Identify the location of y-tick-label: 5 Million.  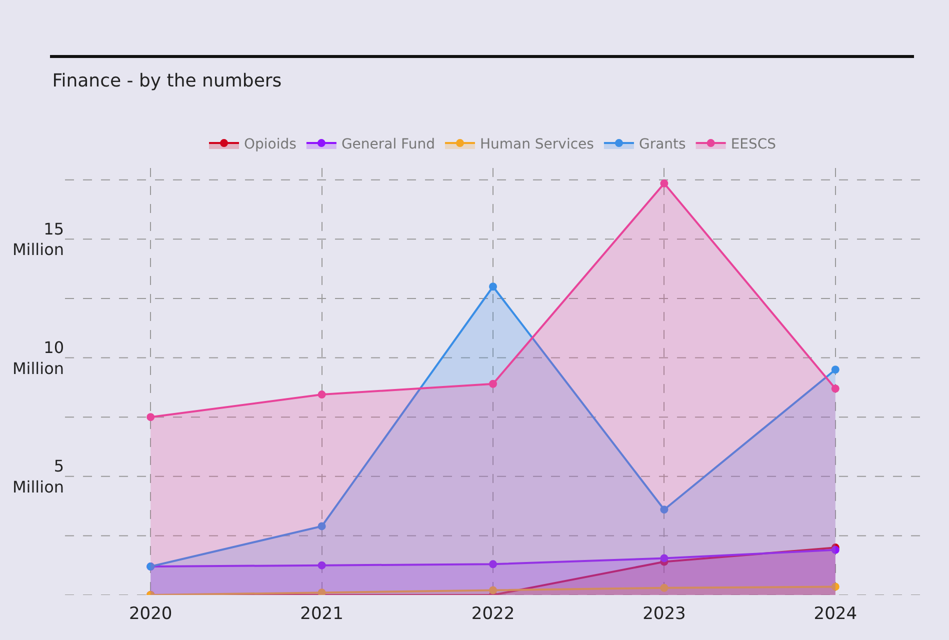
(38, 476).